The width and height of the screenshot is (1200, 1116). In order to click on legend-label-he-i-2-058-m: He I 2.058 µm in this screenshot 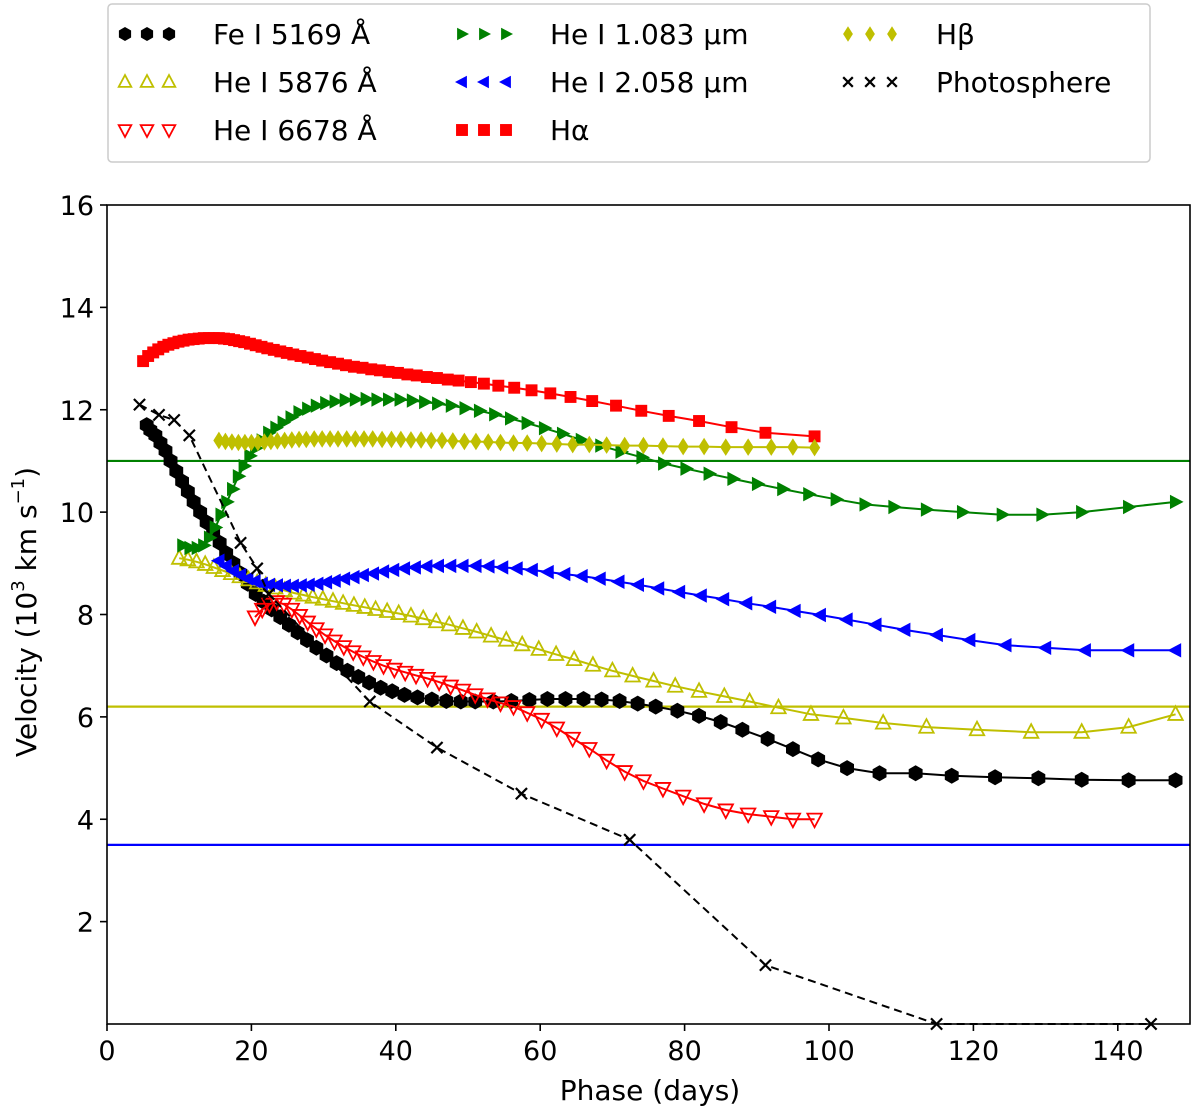, I will do `click(649, 82)`.